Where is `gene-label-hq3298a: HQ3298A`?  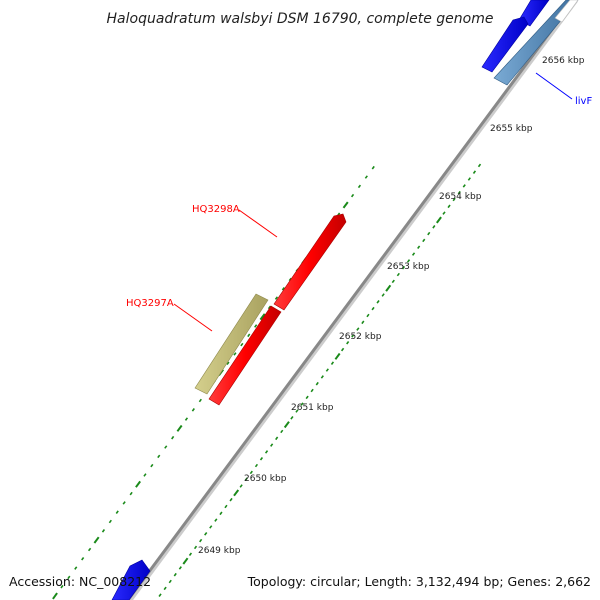
gene-label-hq3298a: HQ3298A is located at coordinates (216, 209).